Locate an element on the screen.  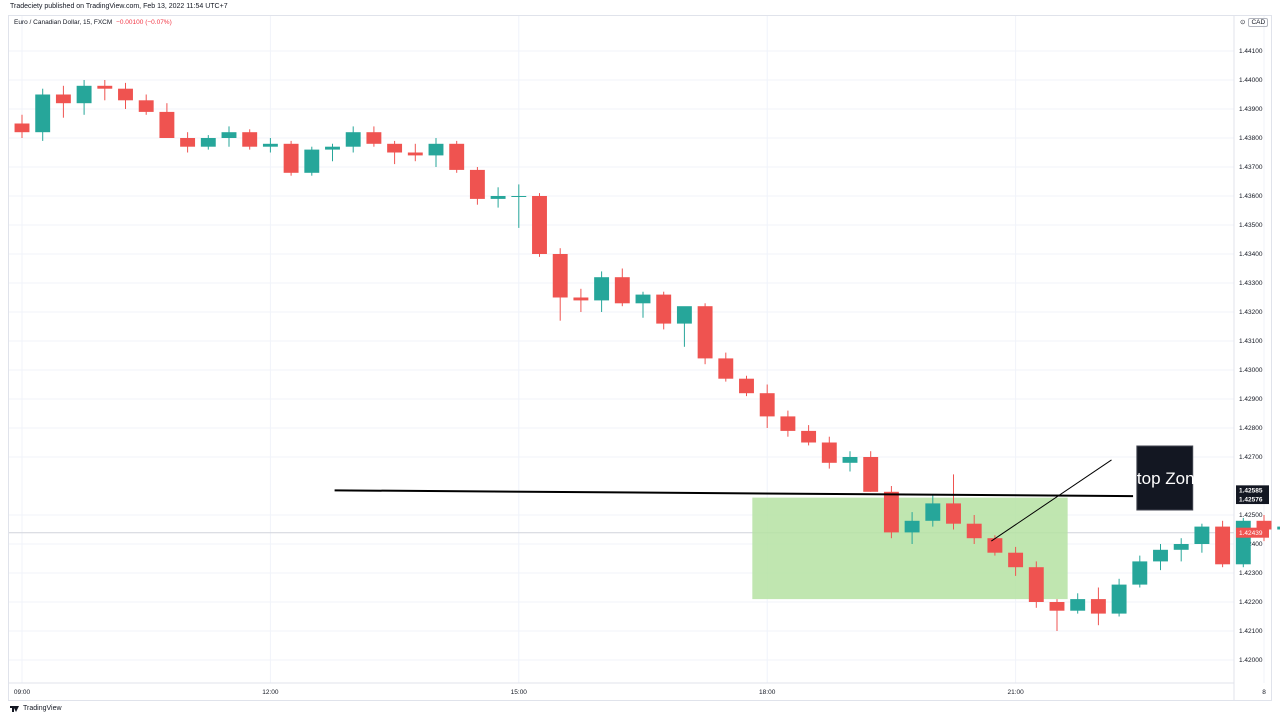
price-change: −0.00100 (−0.07%) is located at coordinates (144, 22).